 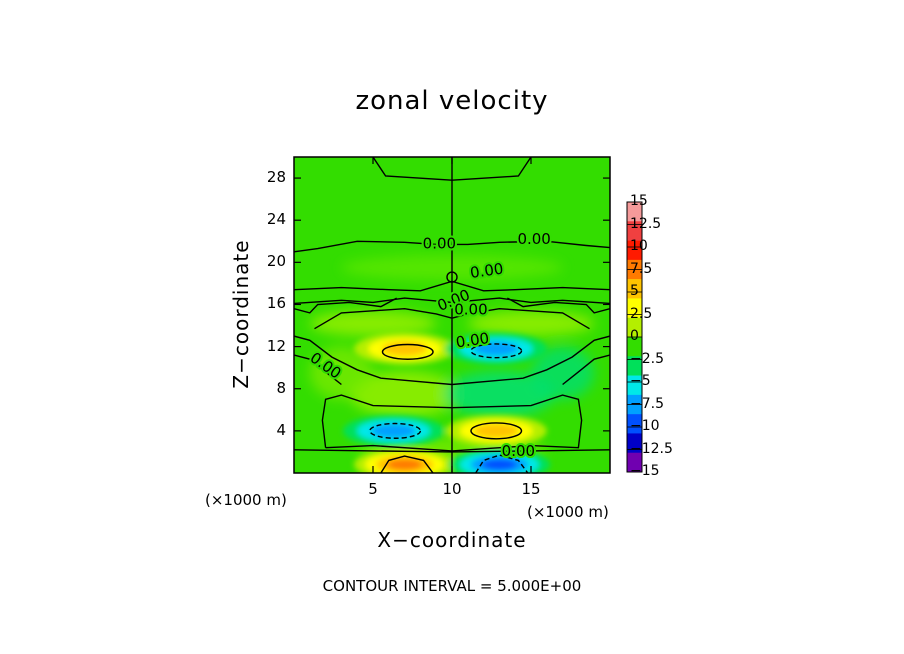 What do you see at coordinates (276, 345) in the screenshot?
I see `y-tick-label: 12` at bounding box center [276, 345].